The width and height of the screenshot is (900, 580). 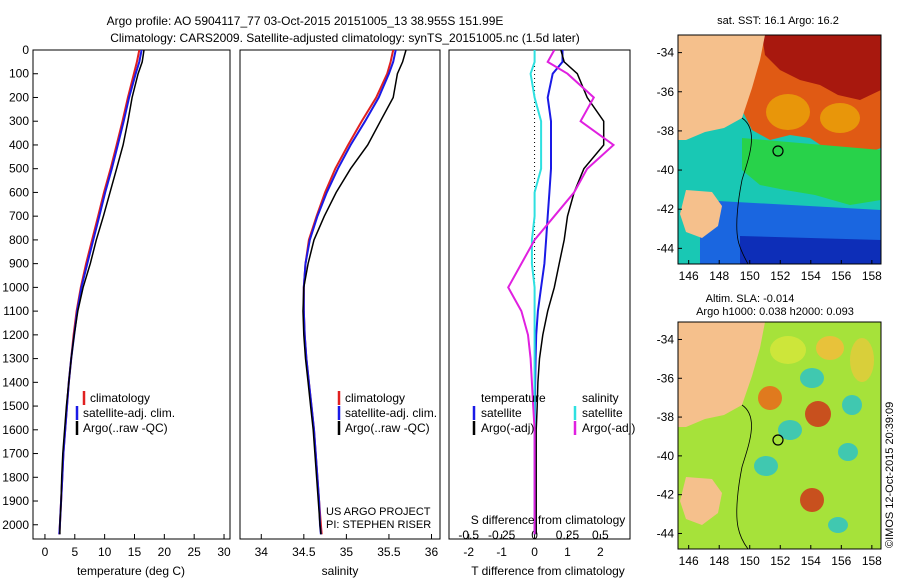 What do you see at coordinates (15, 525) in the screenshot?
I see `depth-tick-label: 2000` at bounding box center [15, 525].